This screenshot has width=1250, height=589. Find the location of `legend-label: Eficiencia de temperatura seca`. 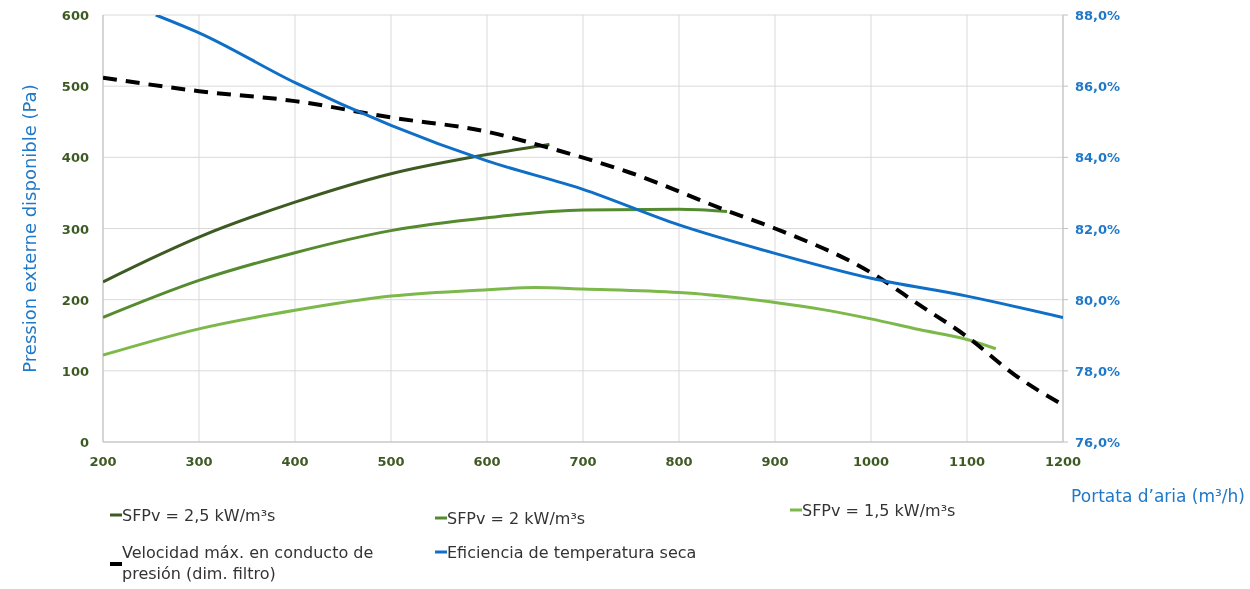

legend-label: Eficiencia de temperatura seca is located at coordinates (572, 552).